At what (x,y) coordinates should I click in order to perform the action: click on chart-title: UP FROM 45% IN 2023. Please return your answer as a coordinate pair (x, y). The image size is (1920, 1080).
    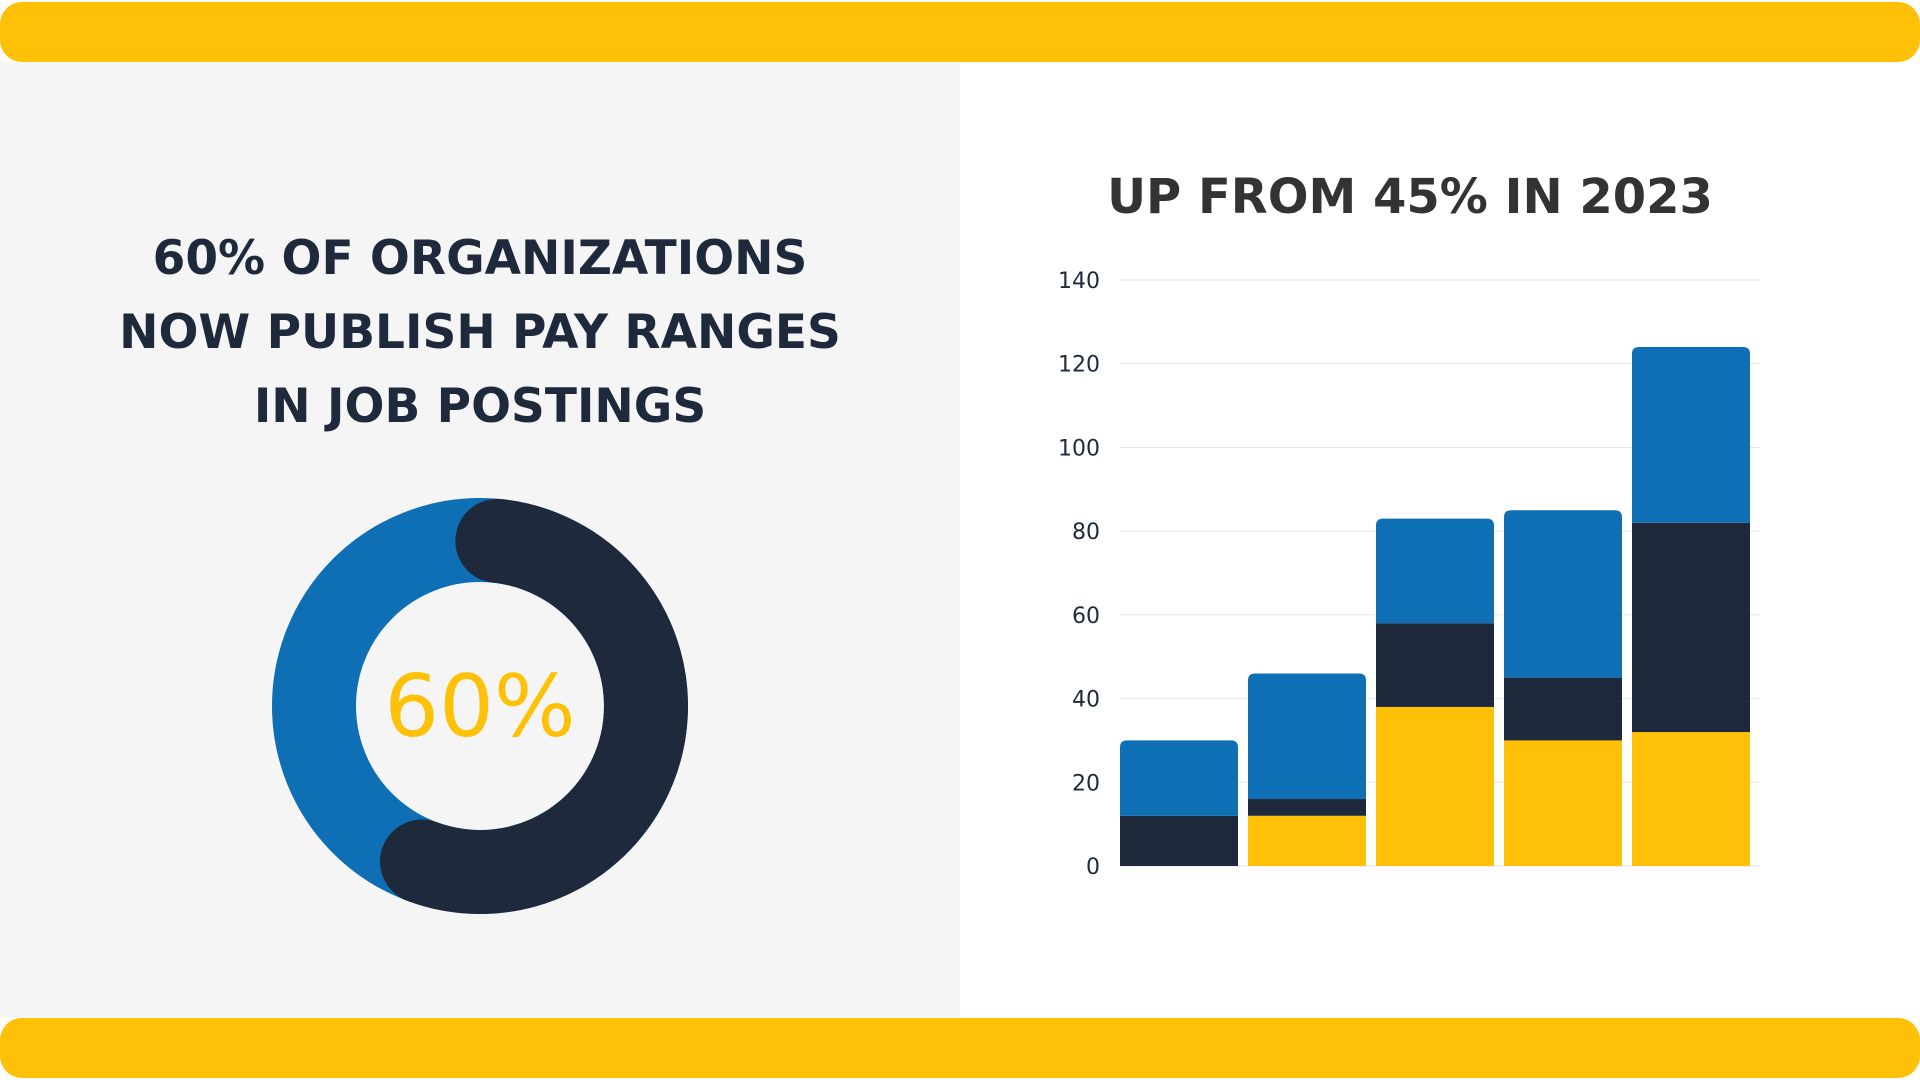
    Looking at the image, I should click on (1410, 197).